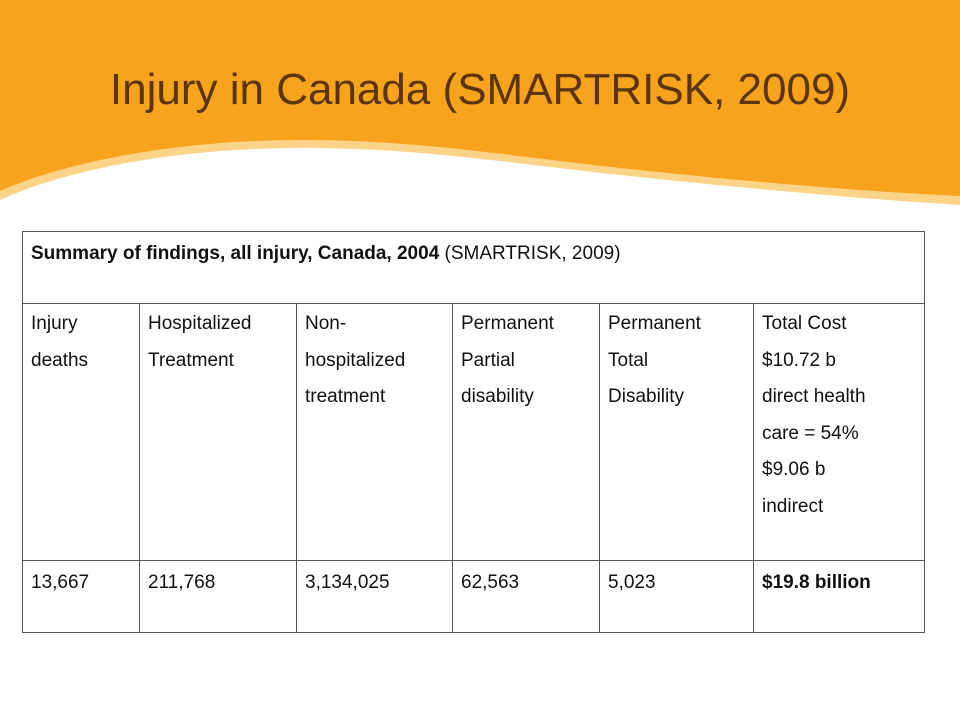 Image resolution: width=960 pixels, height=720 pixels. Describe the element at coordinates (793, 506) in the screenshot. I see `header-line: indirect` at that location.